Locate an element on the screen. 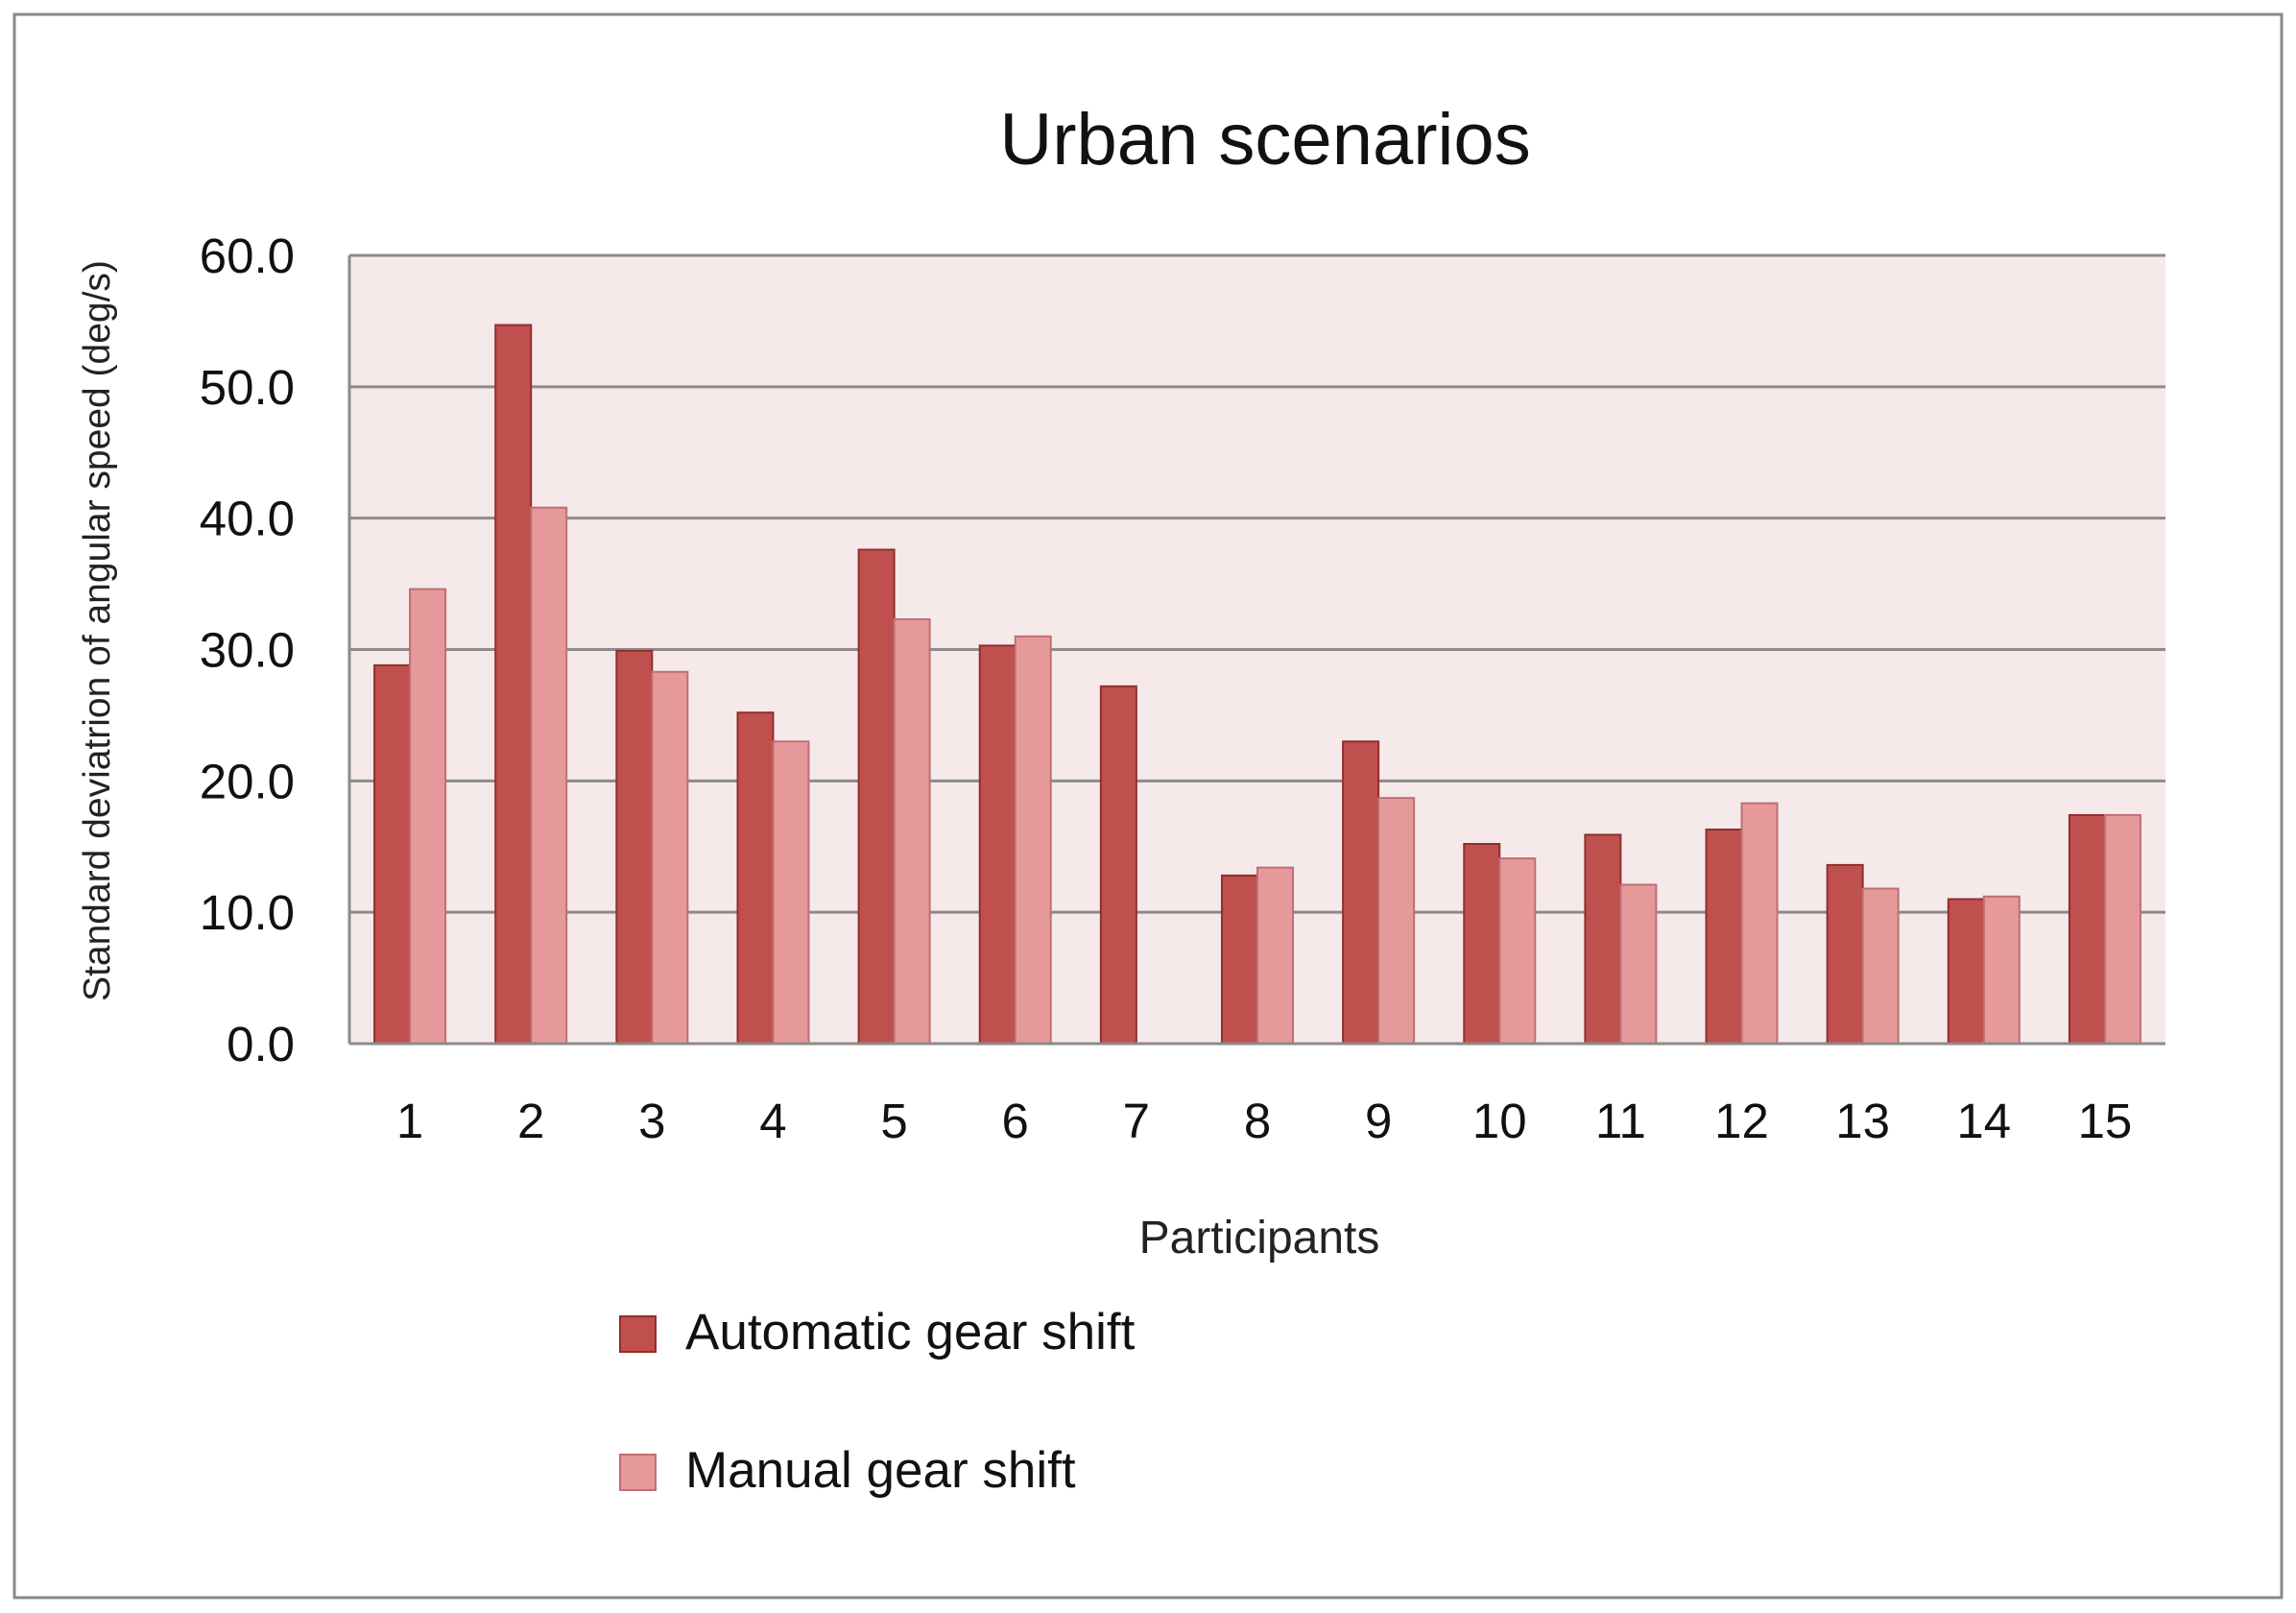  y-tick-label: 40.0 is located at coordinates (247, 519).